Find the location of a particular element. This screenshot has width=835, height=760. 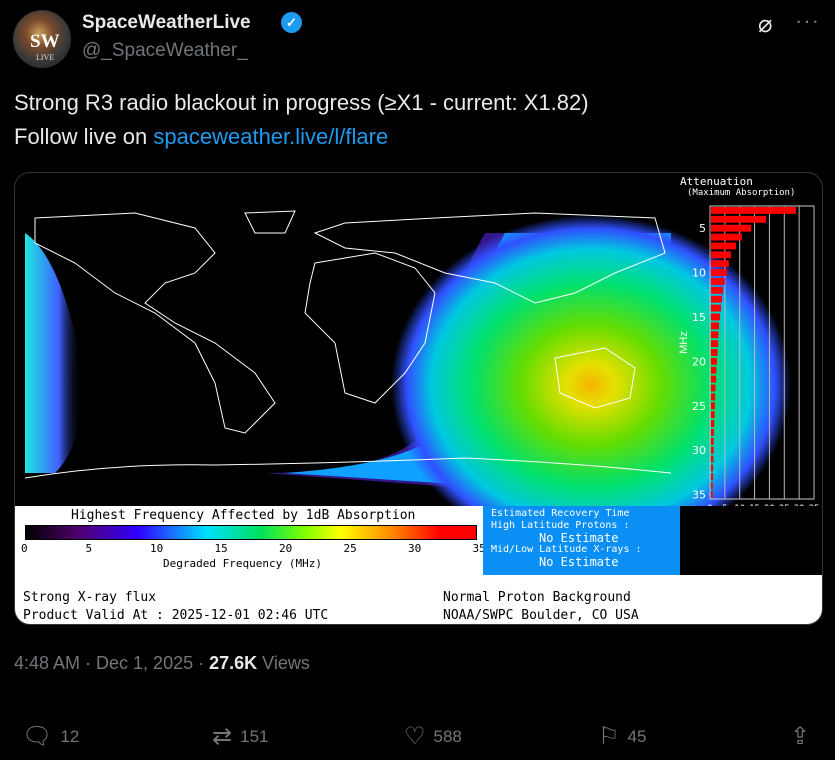

timestamp: 4:48 AM · Dec 1, 2025 · is located at coordinates (112, 663).